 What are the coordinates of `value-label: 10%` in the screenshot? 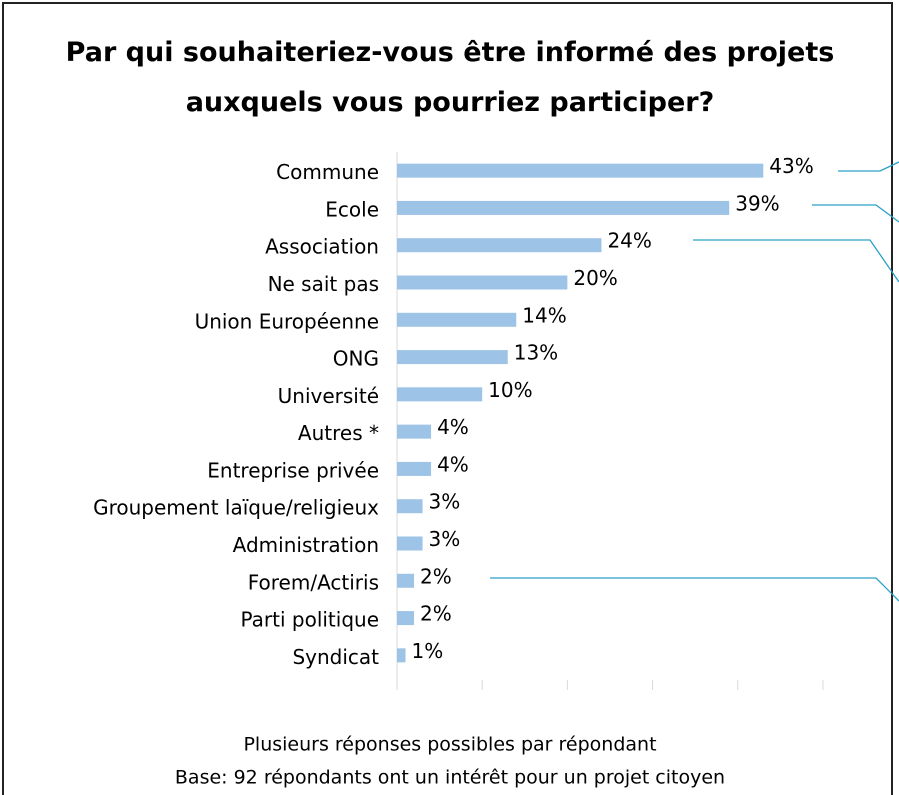 It's located at (510, 390).